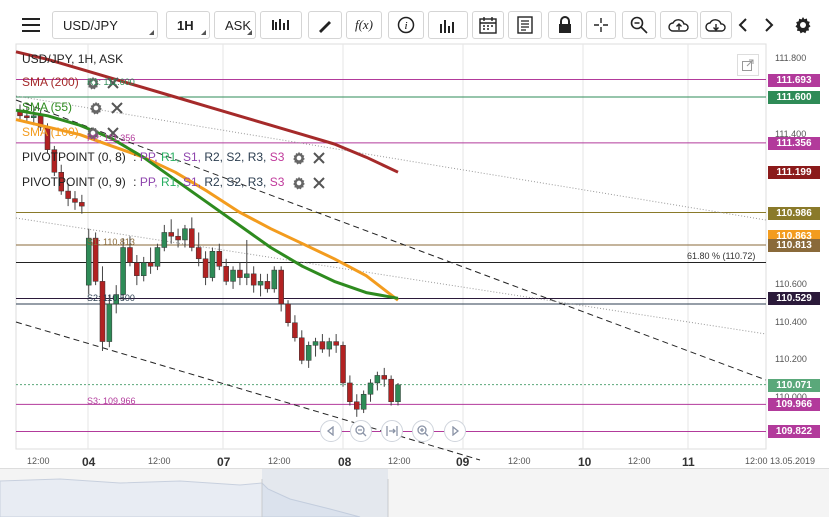 This screenshot has width=829, height=517. What do you see at coordinates (794, 299) in the screenshot?
I see `price-tag: 110.529` at bounding box center [794, 299].